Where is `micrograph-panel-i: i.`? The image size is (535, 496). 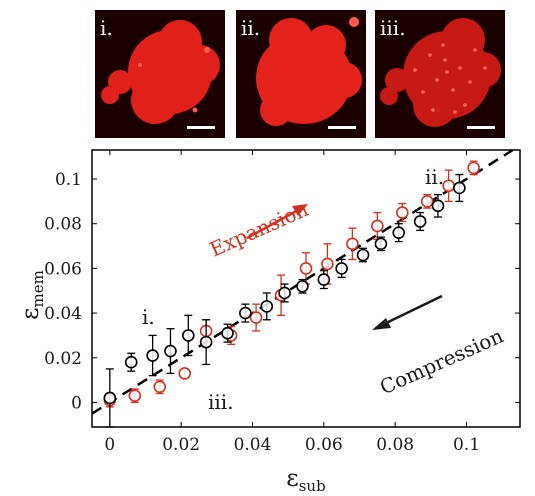 micrograph-panel-i: i. is located at coordinates (160, 74).